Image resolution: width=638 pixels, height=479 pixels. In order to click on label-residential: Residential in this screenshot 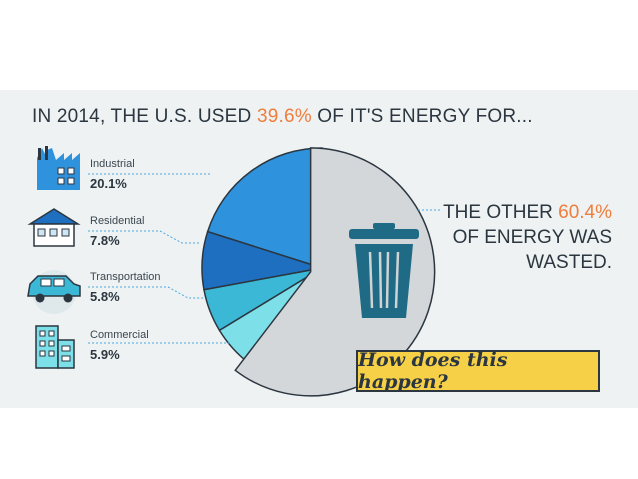, I will do `click(117, 221)`.